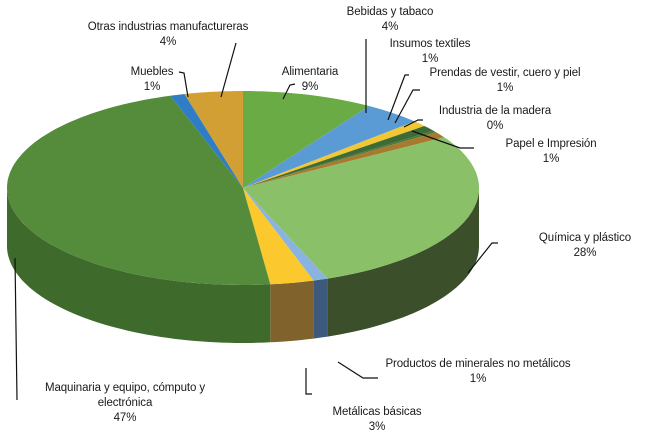  What do you see at coordinates (495, 119) in the screenshot?
I see `label-madera: Industria de la madera 0%` at bounding box center [495, 119].